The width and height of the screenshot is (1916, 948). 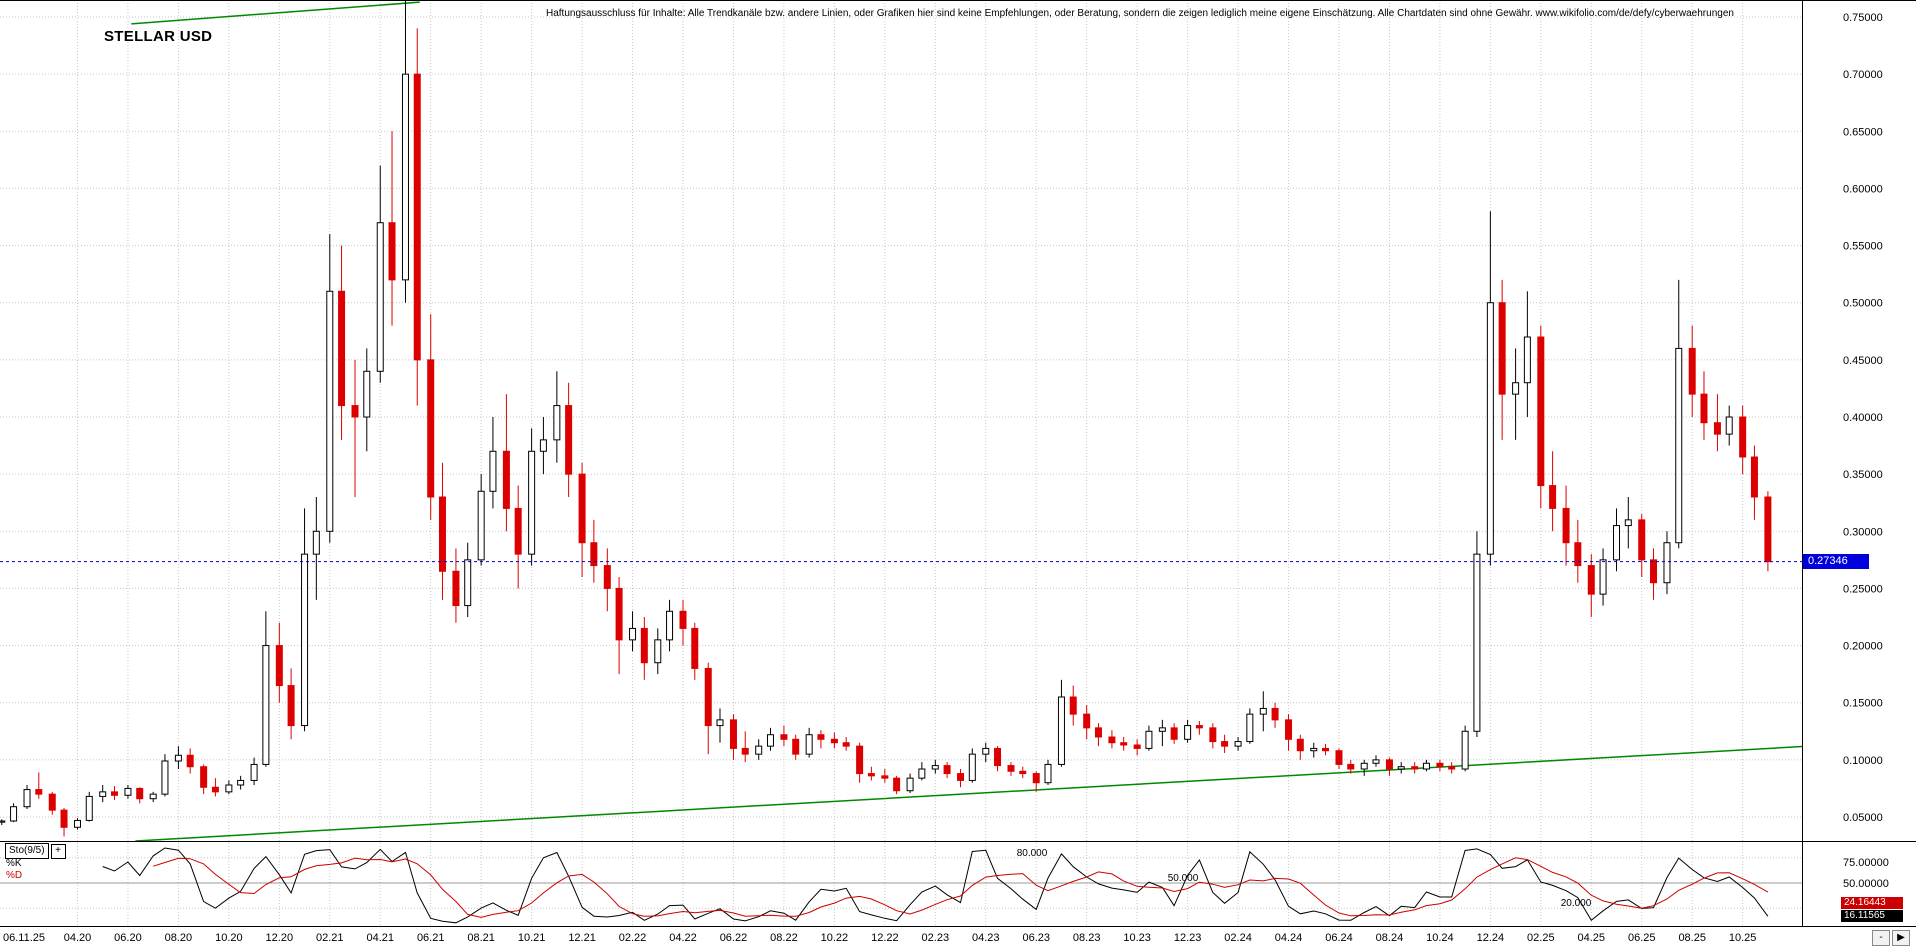 What do you see at coordinates (481, 938) in the screenshot?
I see `time-axis-label: 08.21` at bounding box center [481, 938].